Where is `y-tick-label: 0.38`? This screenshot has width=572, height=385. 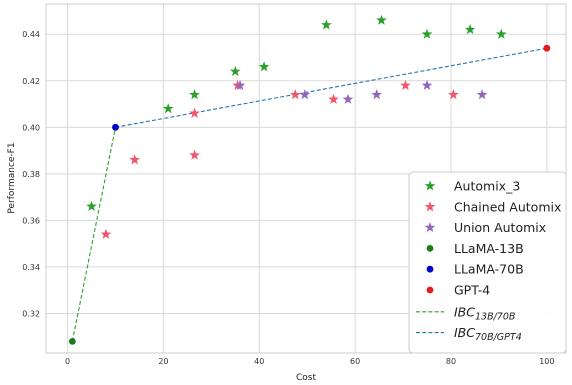
y-tick-label: 0.38 is located at coordinates (31, 174).